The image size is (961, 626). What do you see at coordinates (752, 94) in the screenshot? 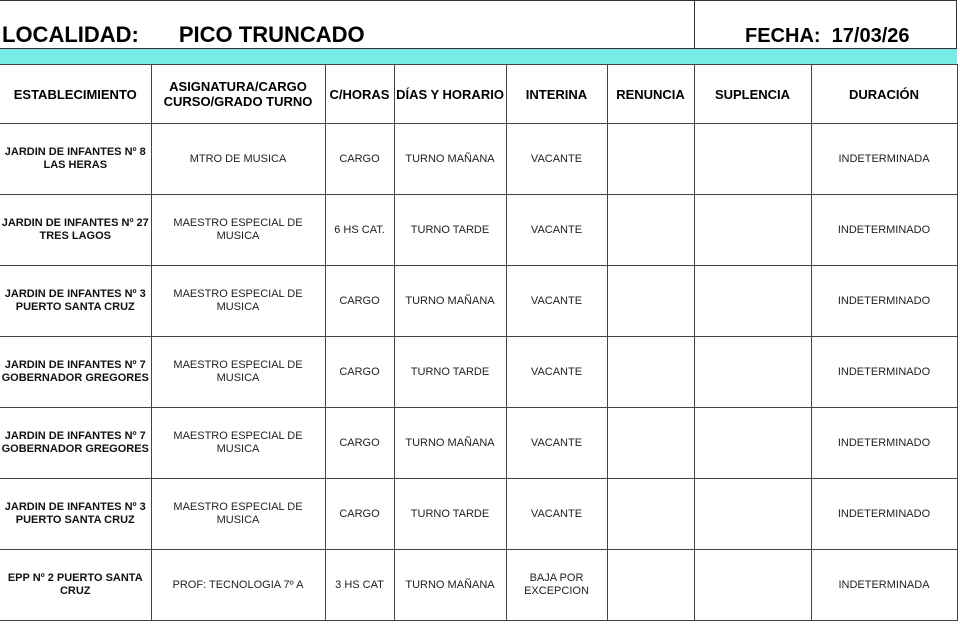
I see `column-header-suplencia: SUPLENCIA` at bounding box center [752, 94].